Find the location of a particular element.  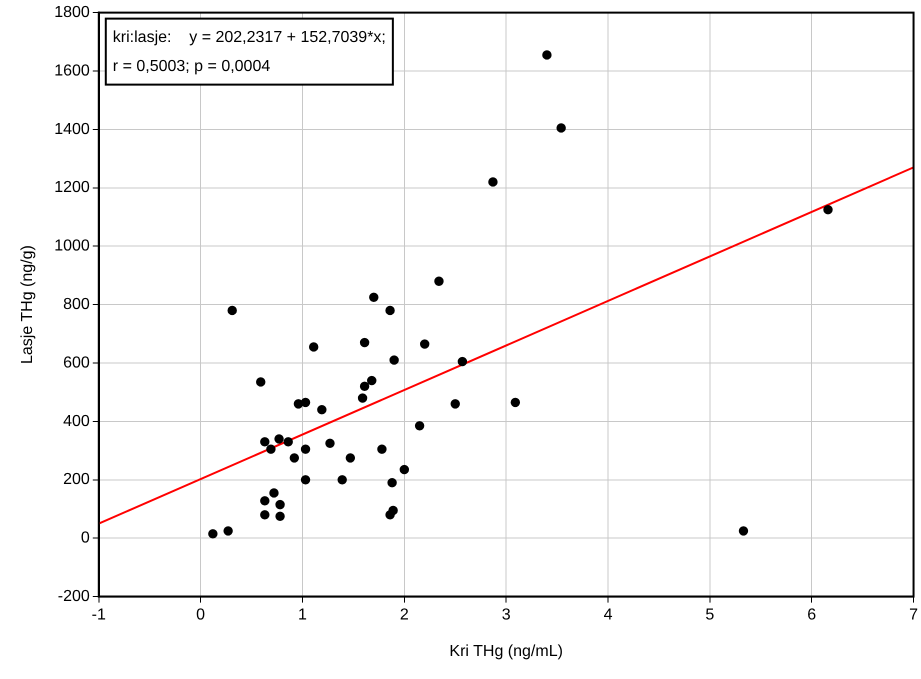

y-tick-label: 0 is located at coordinates (85, 538).